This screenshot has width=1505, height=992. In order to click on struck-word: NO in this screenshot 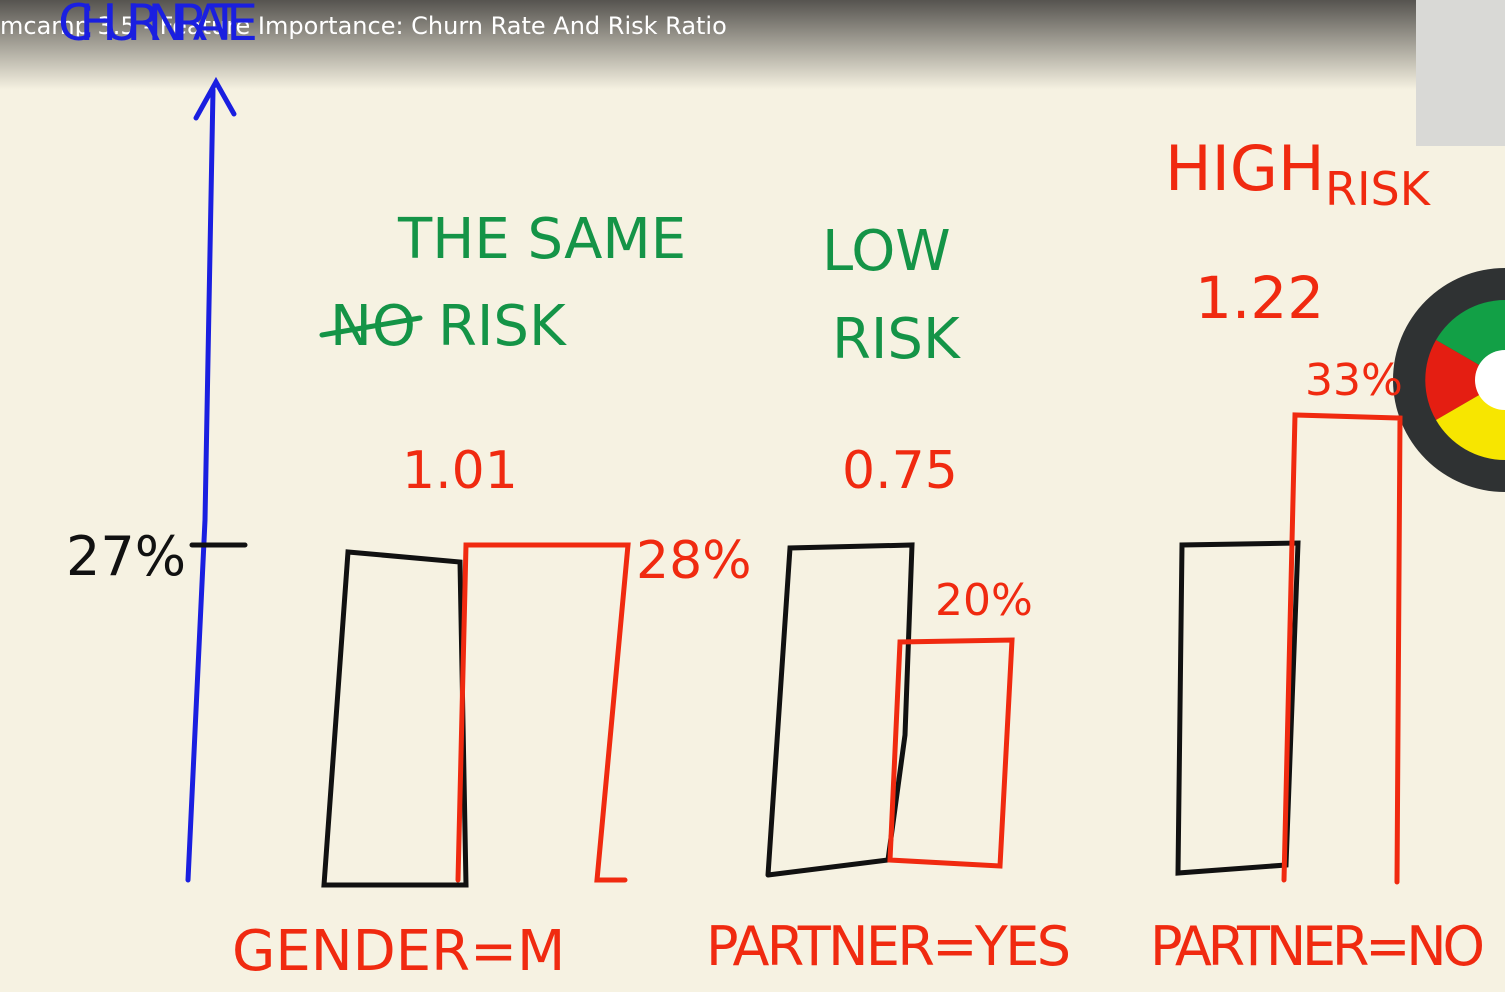, I will do `click(373, 326)`.